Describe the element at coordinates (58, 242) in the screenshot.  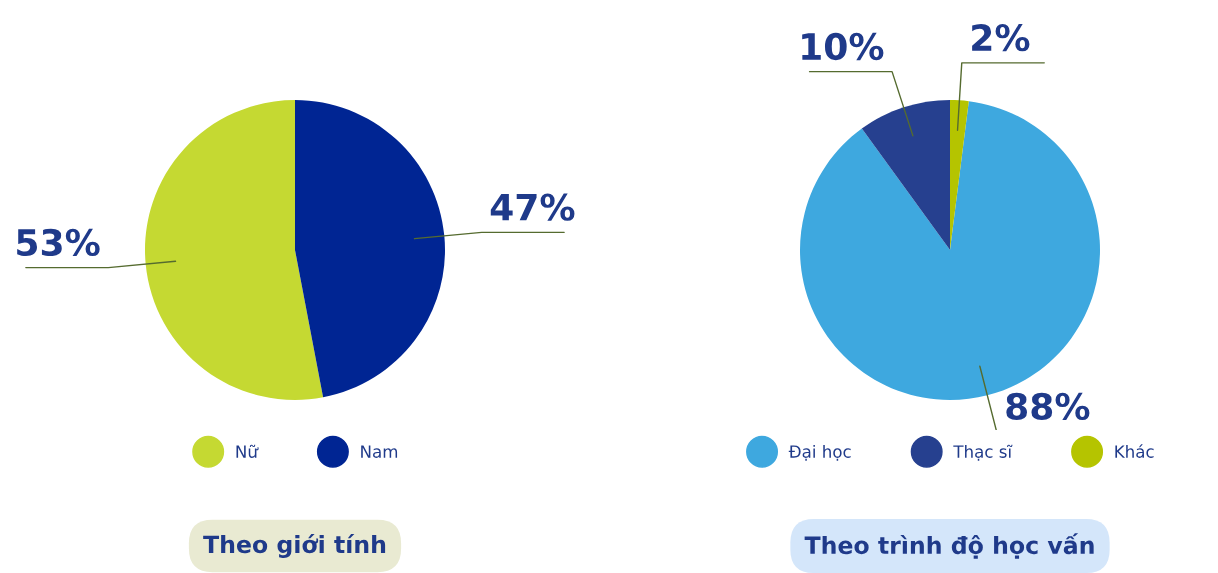
I see `data-label: 53%` at that location.